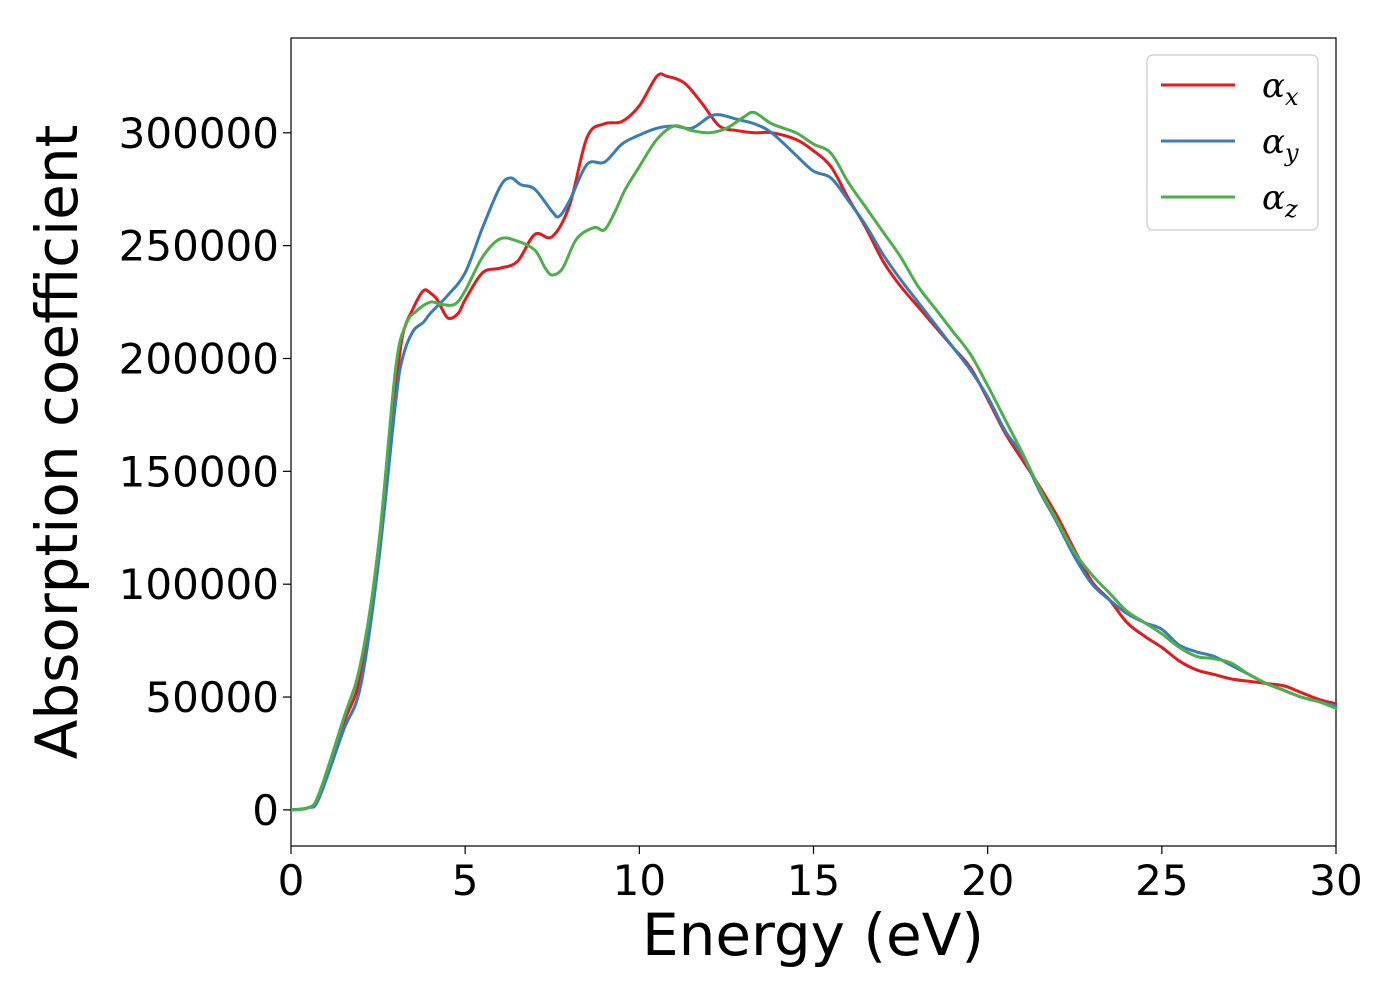  Describe the element at coordinates (1161, 880) in the screenshot. I see `x-tick-label: 25` at that location.